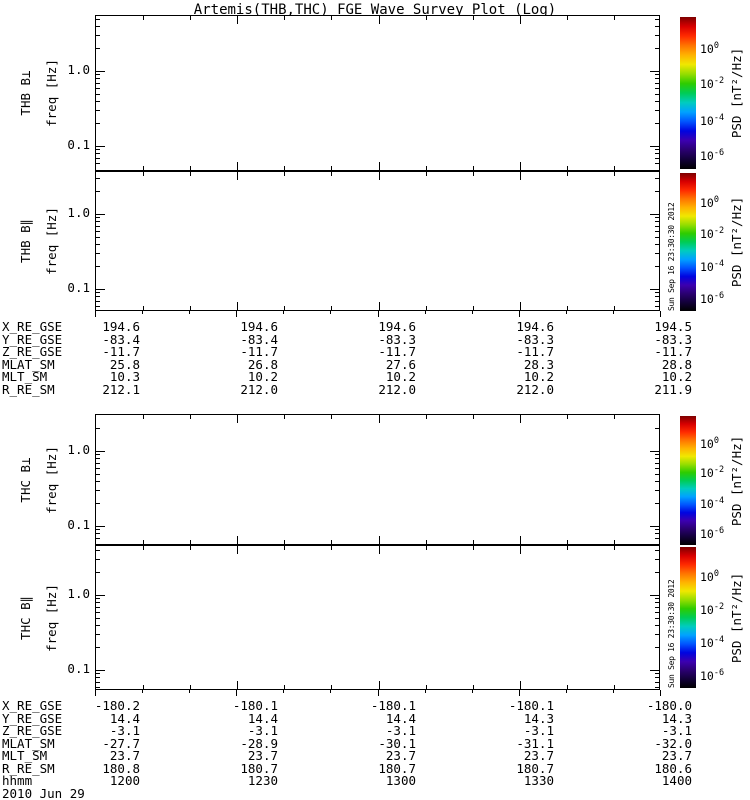 The height and width of the screenshot is (800, 750). What do you see at coordinates (51, 241) in the screenshot?
I see `freq-axis-label: freq [Hz]` at bounding box center [51, 241].